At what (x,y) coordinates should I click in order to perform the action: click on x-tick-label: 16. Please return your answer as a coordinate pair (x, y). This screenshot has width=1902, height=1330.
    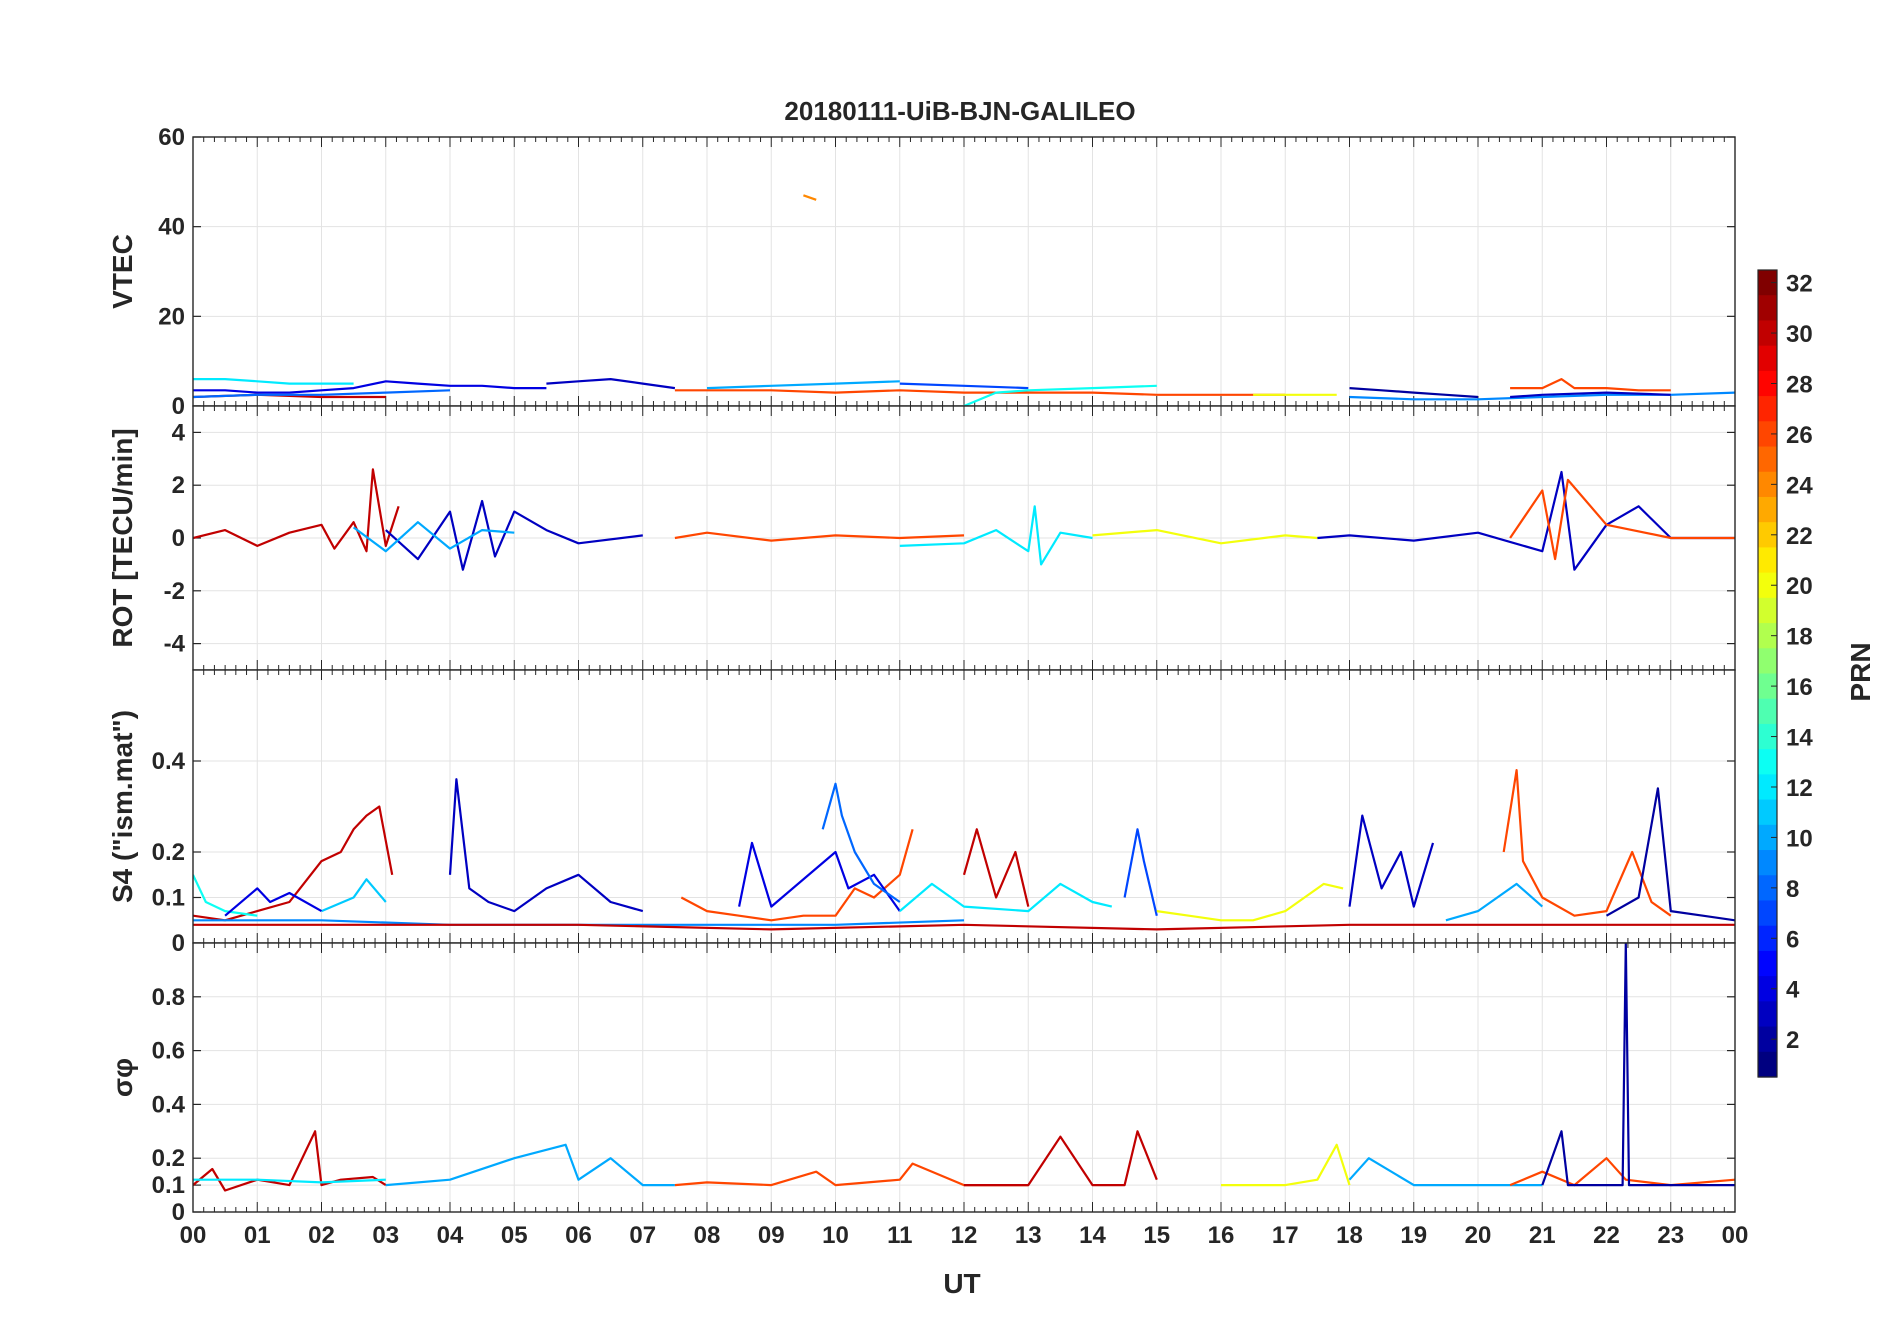
    Looking at the image, I should click on (1221, 1235).